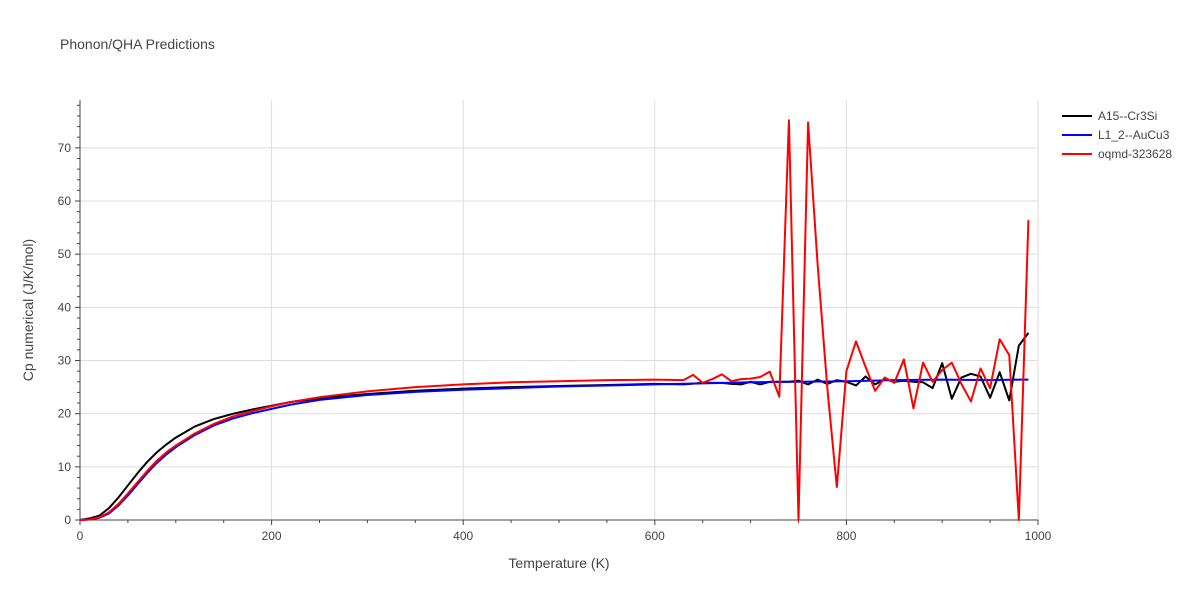 The width and height of the screenshot is (1200, 600). I want to click on legend: A15--Cr3Si L1_2--AuCu3 oqmd-323628, so click(1117, 135).